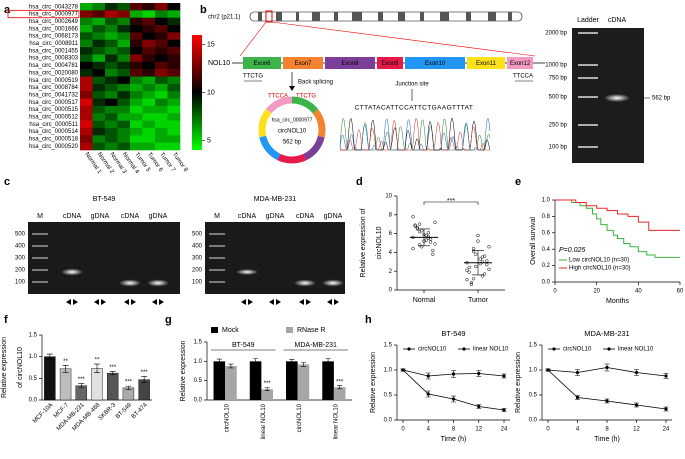 The image size is (685, 459). I want to click on ring-segment, so click(292, 130).